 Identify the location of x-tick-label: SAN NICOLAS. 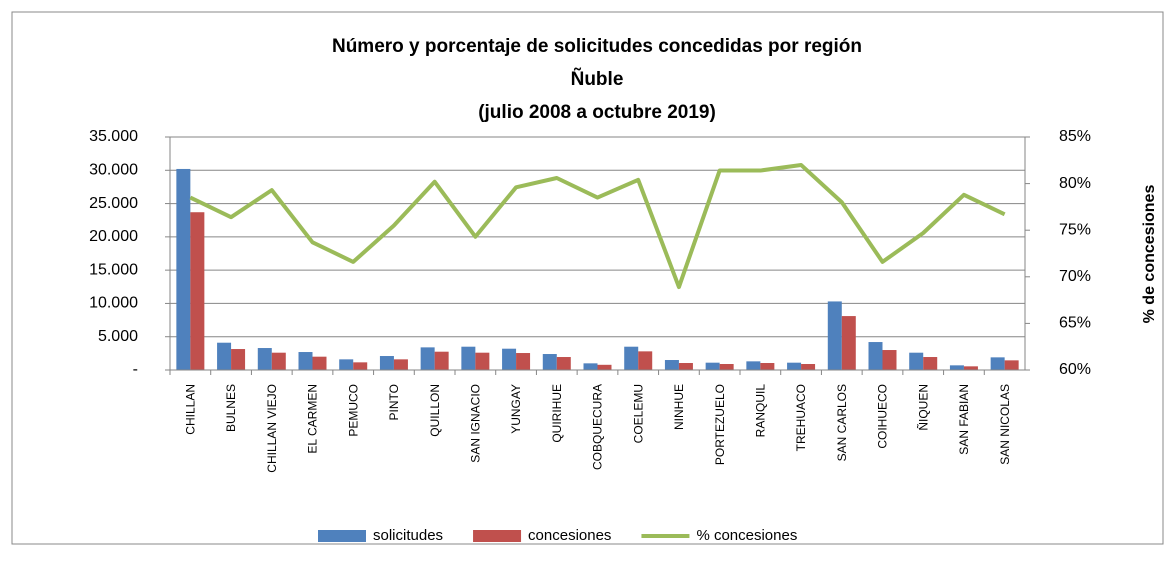
(1005, 424).